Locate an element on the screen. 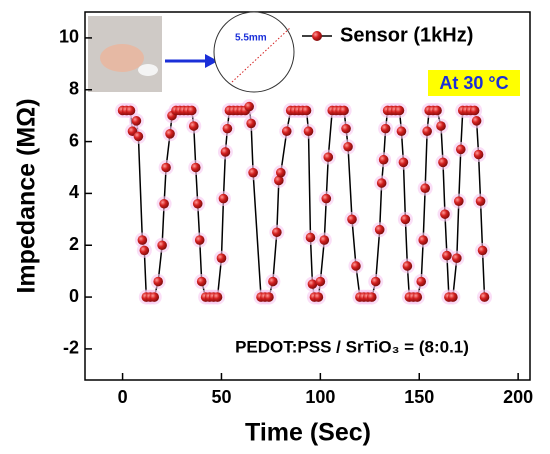  y-tick-label: 10 is located at coordinates (69, 37).